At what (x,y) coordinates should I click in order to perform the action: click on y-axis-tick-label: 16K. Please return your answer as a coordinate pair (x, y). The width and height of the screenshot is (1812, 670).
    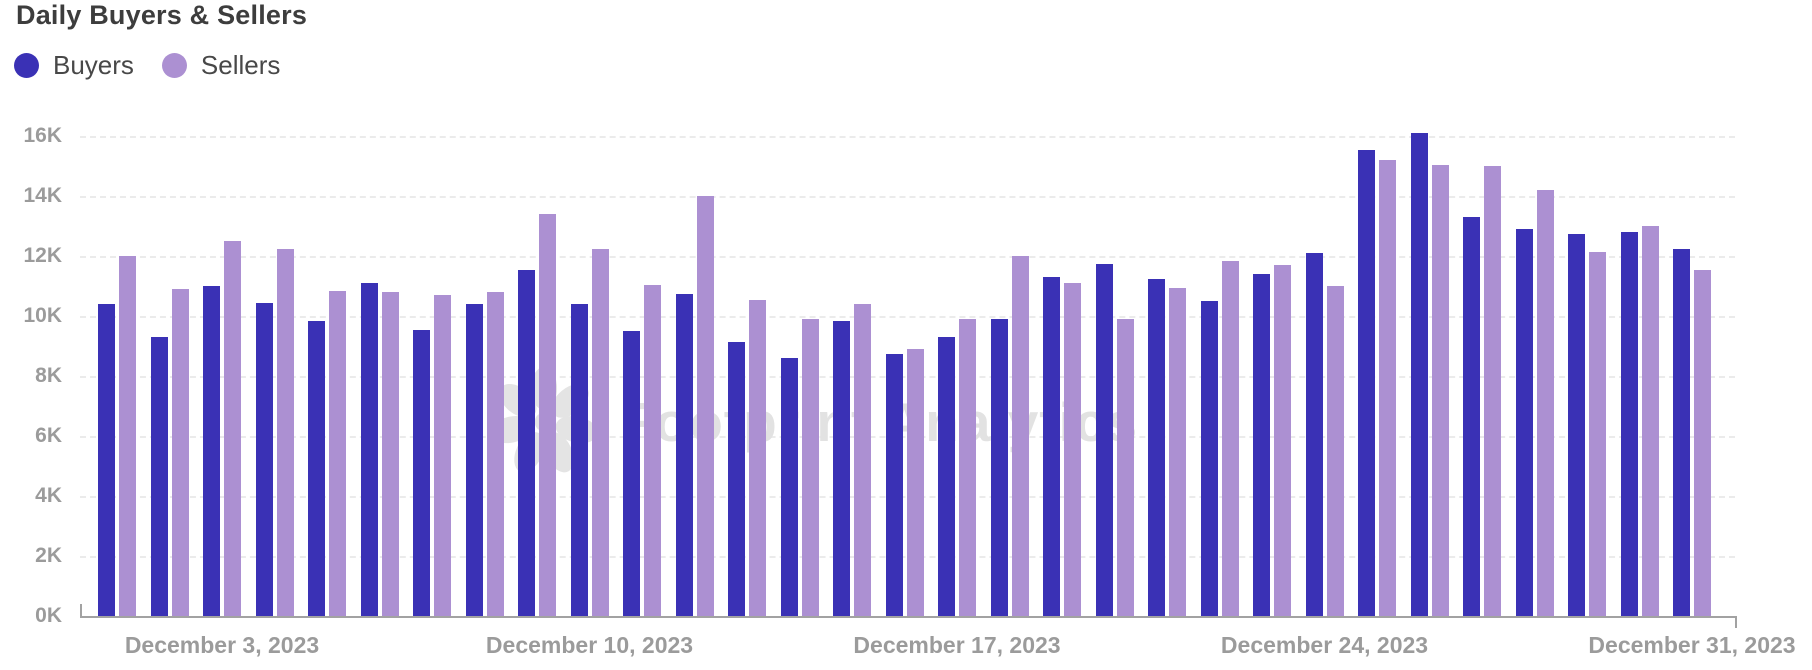
    Looking at the image, I should click on (42, 135).